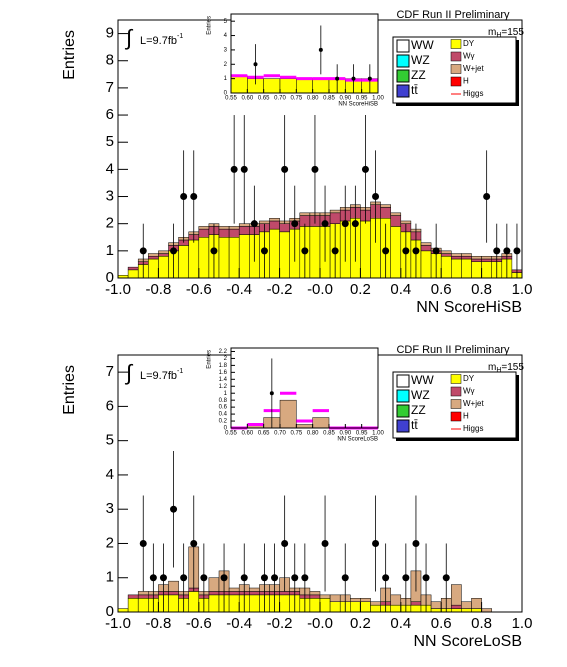 Image resolution: width=567 pixels, height=667 pixels. What do you see at coordinates (469, 307) in the screenshot?
I see `x-axis-title: NN ScoreHiSB` at bounding box center [469, 307].